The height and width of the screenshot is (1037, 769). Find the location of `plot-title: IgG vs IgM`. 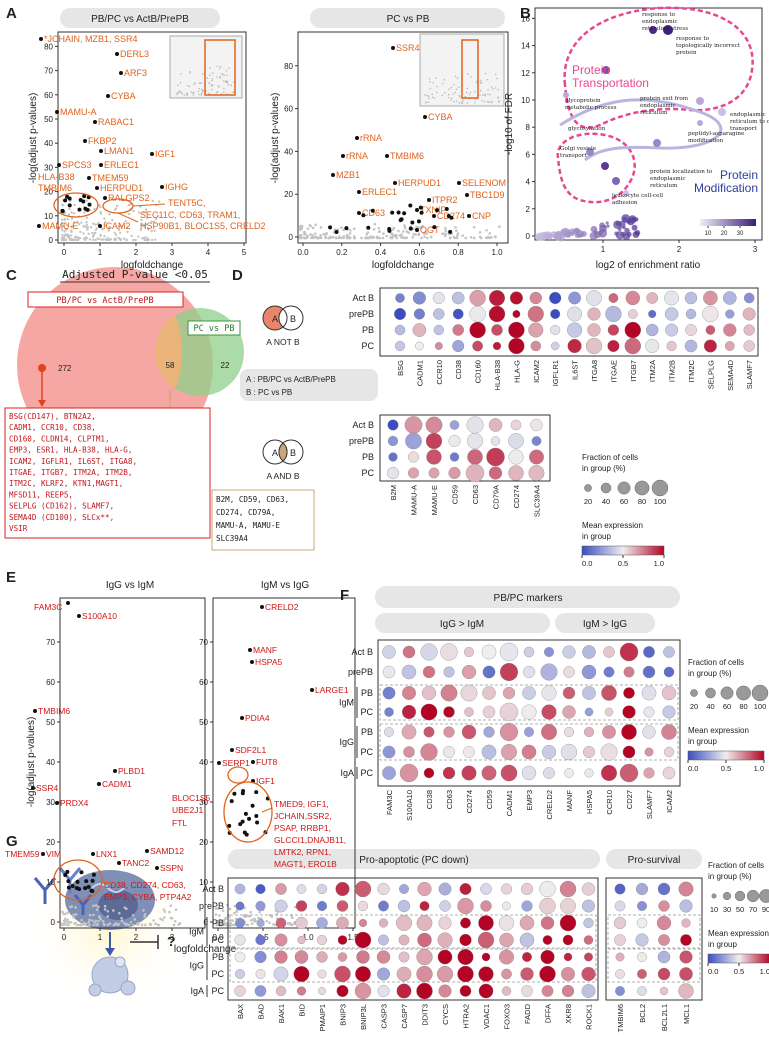

plot-title: IgG vs IgM is located at coordinates (130, 585).